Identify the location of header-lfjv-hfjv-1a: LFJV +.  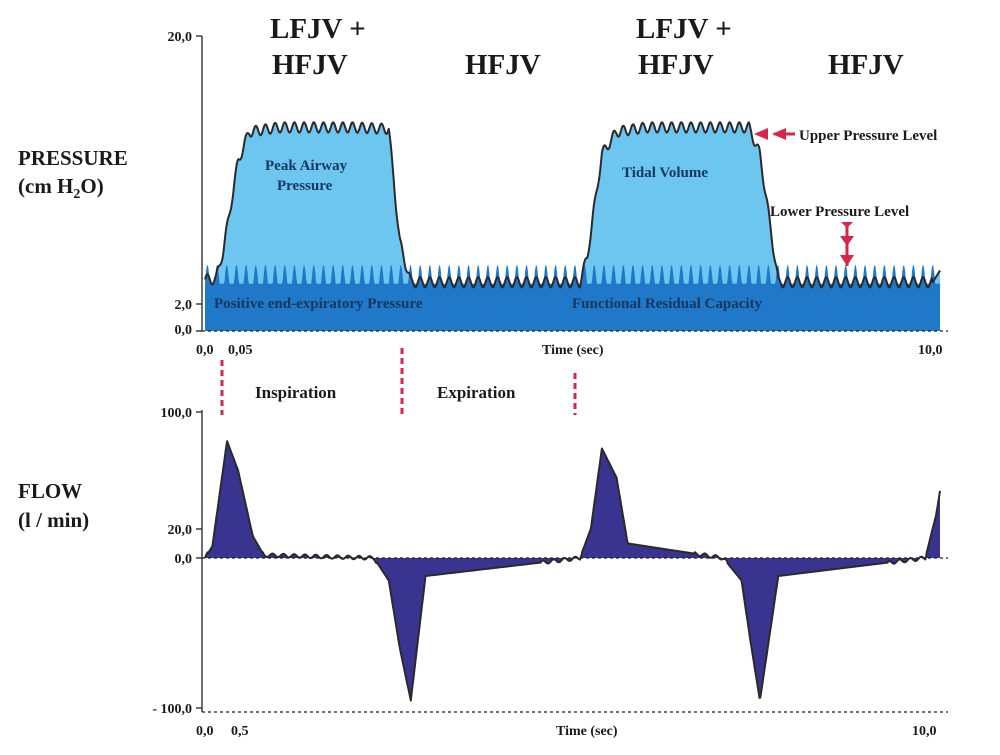
(318, 29).